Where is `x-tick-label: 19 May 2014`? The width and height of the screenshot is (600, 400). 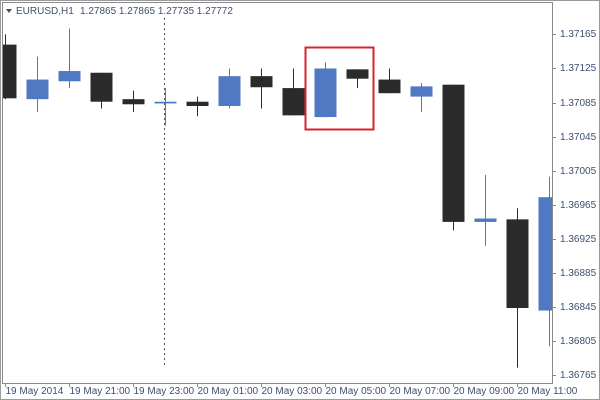
x-tick-label: 19 May 2014 is located at coordinates (35, 391).